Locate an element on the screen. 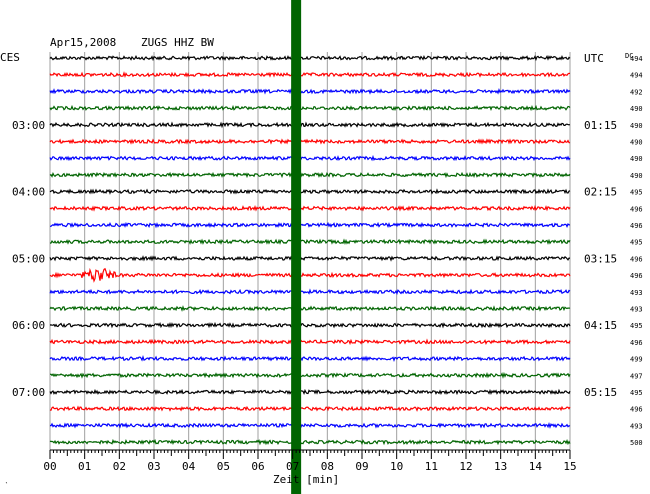 This screenshot has height=494, width=650. dc-value-4: 490 is located at coordinates (636, 126).